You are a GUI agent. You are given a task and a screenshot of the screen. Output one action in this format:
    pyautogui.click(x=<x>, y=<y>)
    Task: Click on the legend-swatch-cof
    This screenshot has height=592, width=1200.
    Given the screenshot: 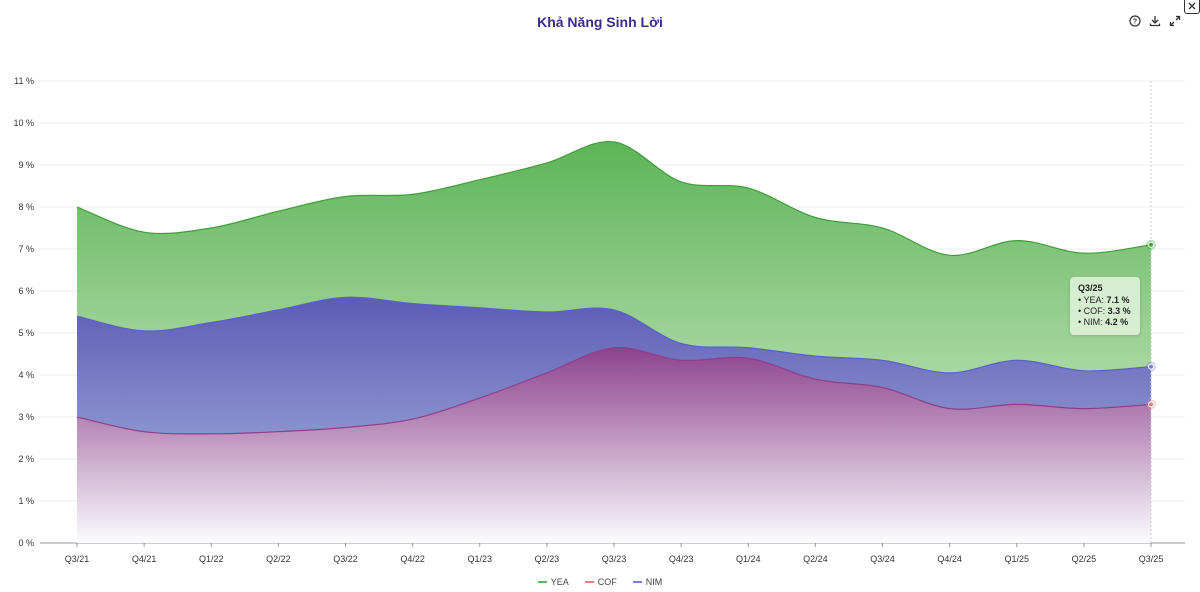 What is the action you would take?
    pyautogui.click(x=589, y=582)
    